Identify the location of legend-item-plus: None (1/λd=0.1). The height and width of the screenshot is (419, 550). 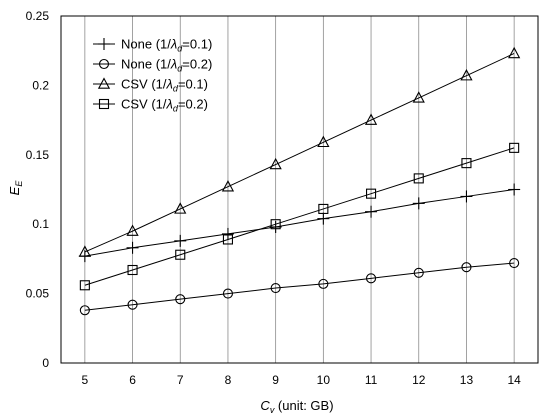
(152, 45).